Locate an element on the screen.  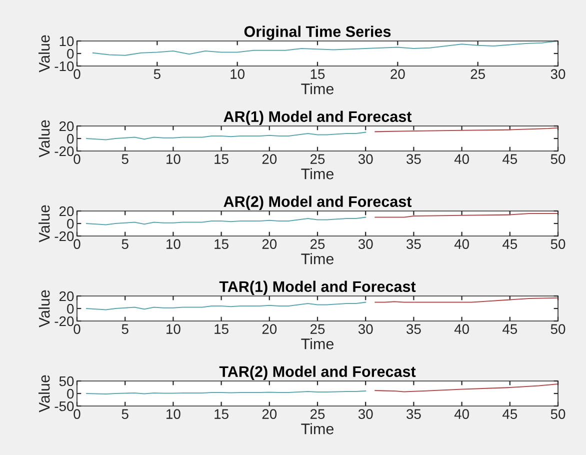
chart-title: AR(2) Model and Forecast is located at coordinates (318, 203).